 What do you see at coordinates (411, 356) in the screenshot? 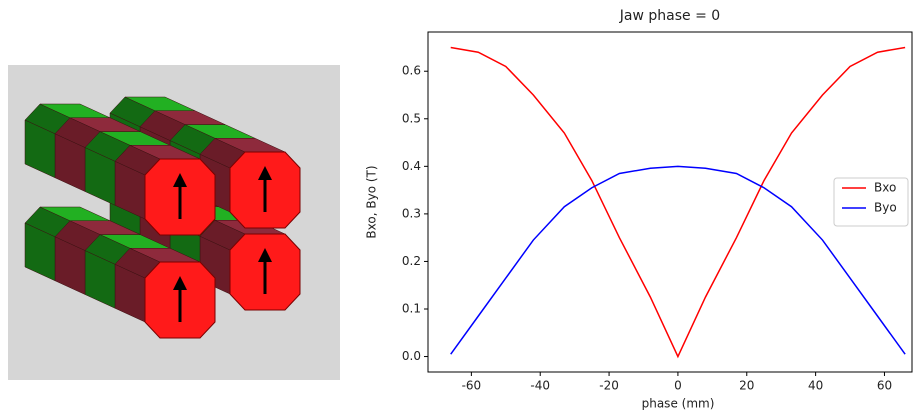
I see `y-tick-label: 0.0` at bounding box center [411, 356].